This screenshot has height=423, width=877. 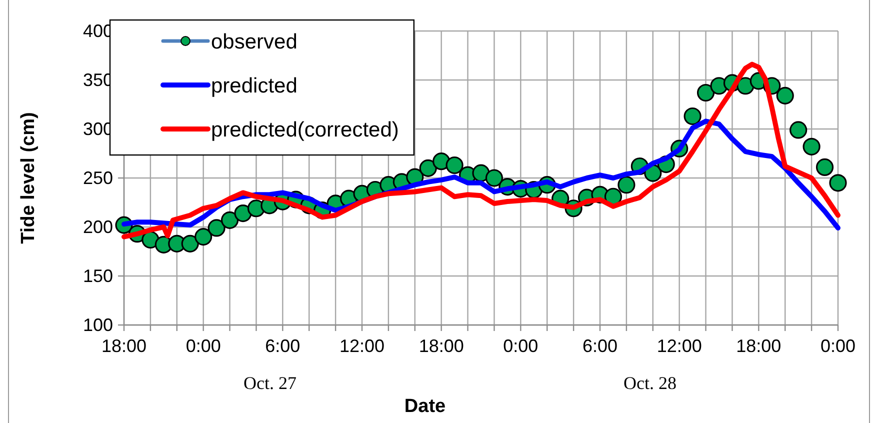 I want to click on y-axis-title: Tide level (cm), so click(x=28, y=178).